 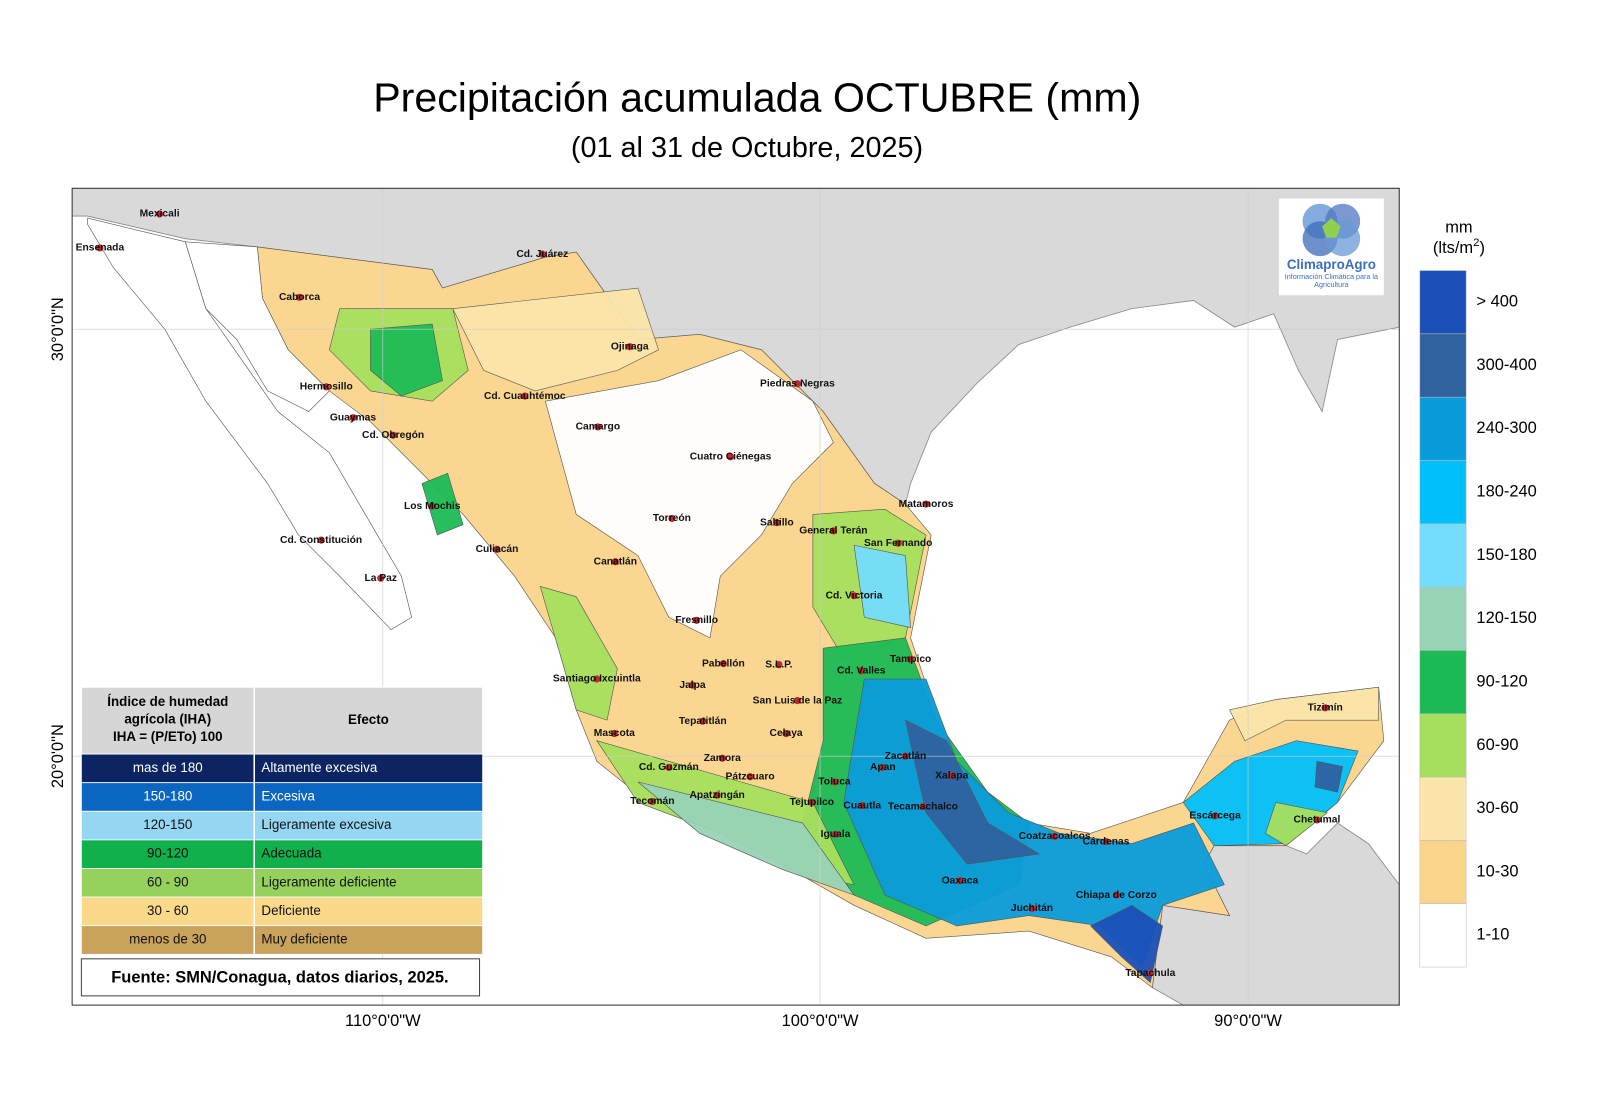 What do you see at coordinates (797, 383) in the screenshot?
I see `city-label: Piedras Negras` at bounding box center [797, 383].